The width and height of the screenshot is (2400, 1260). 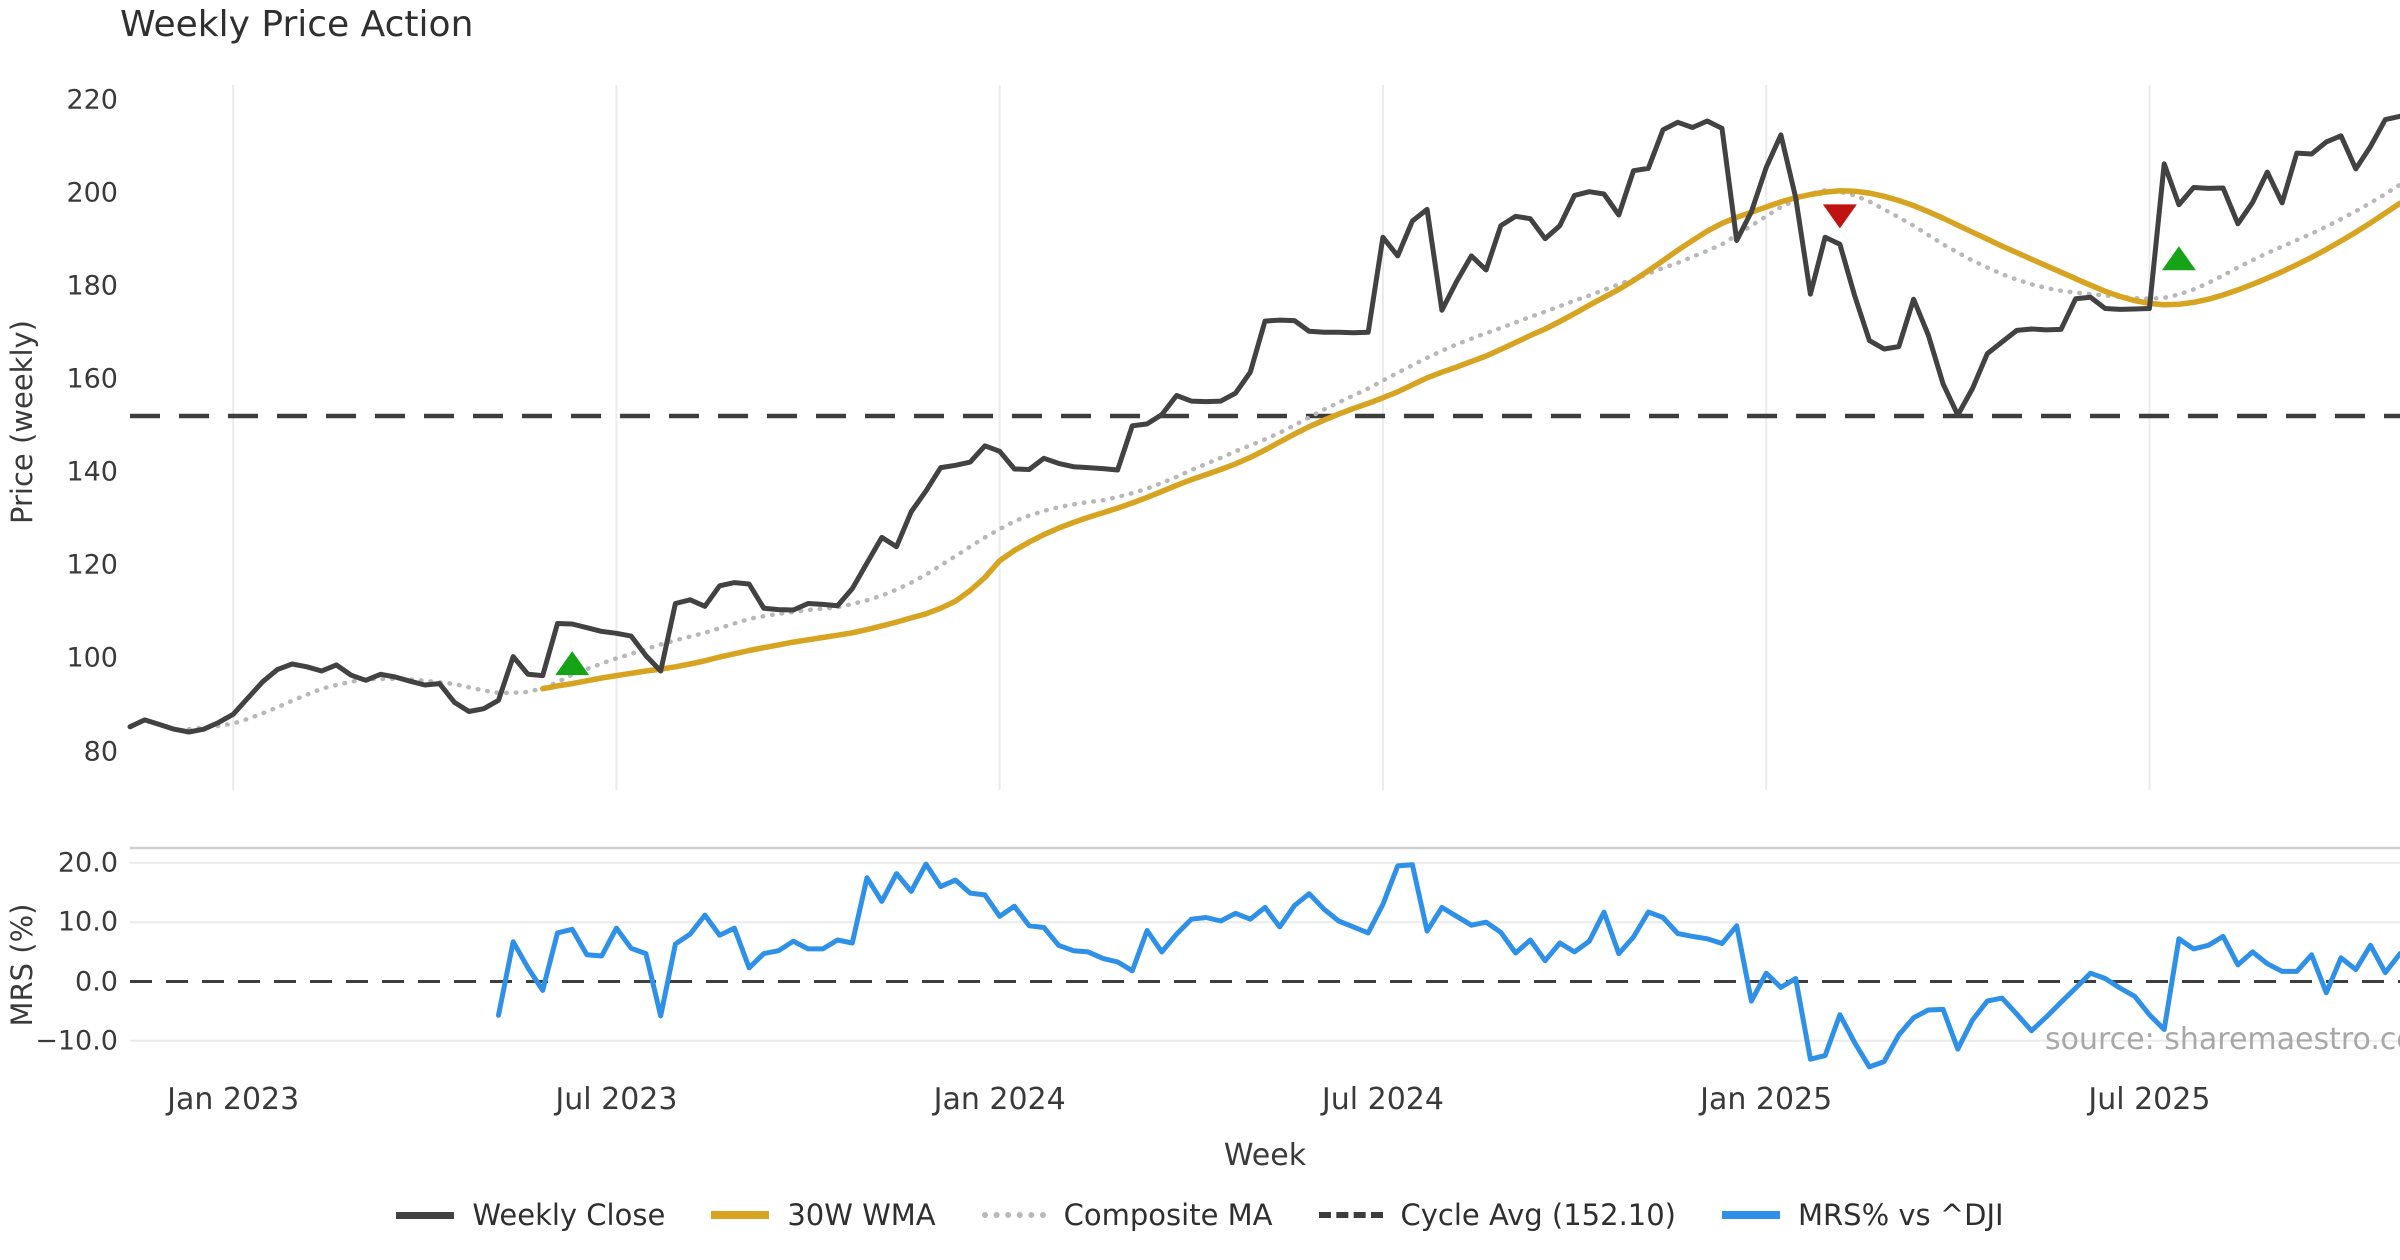 What do you see at coordinates (92, 379) in the screenshot?
I see `tick-label: 160` at bounding box center [92, 379].